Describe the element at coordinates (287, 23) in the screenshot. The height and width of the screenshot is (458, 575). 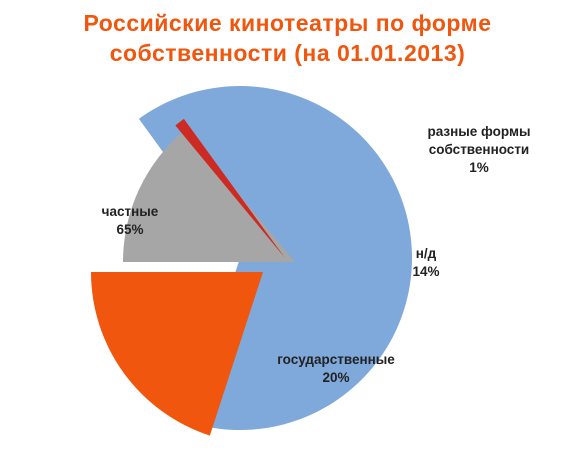
I see `chart-title-line-1: Российские кинотеатры по форме` at that location.